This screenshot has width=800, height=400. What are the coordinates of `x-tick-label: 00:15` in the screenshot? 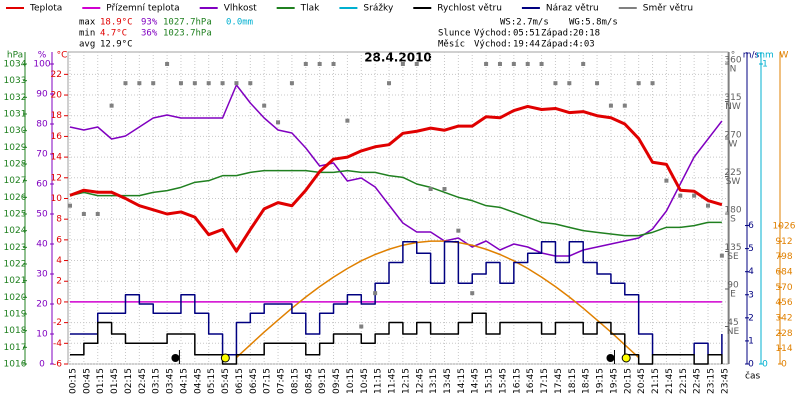 It's located at (74, 381).